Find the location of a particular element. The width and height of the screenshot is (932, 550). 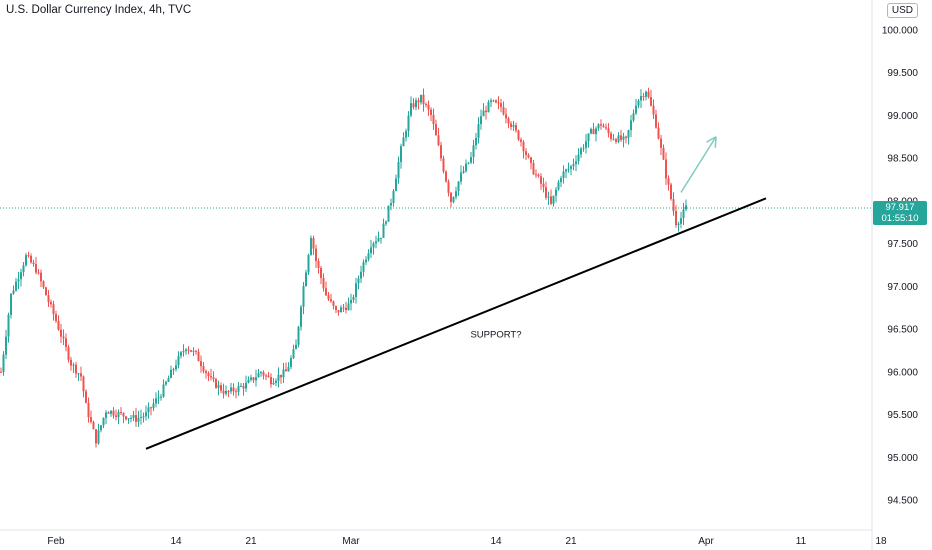

y-tick-label: 94.500 is located at coordinates (902, 501).